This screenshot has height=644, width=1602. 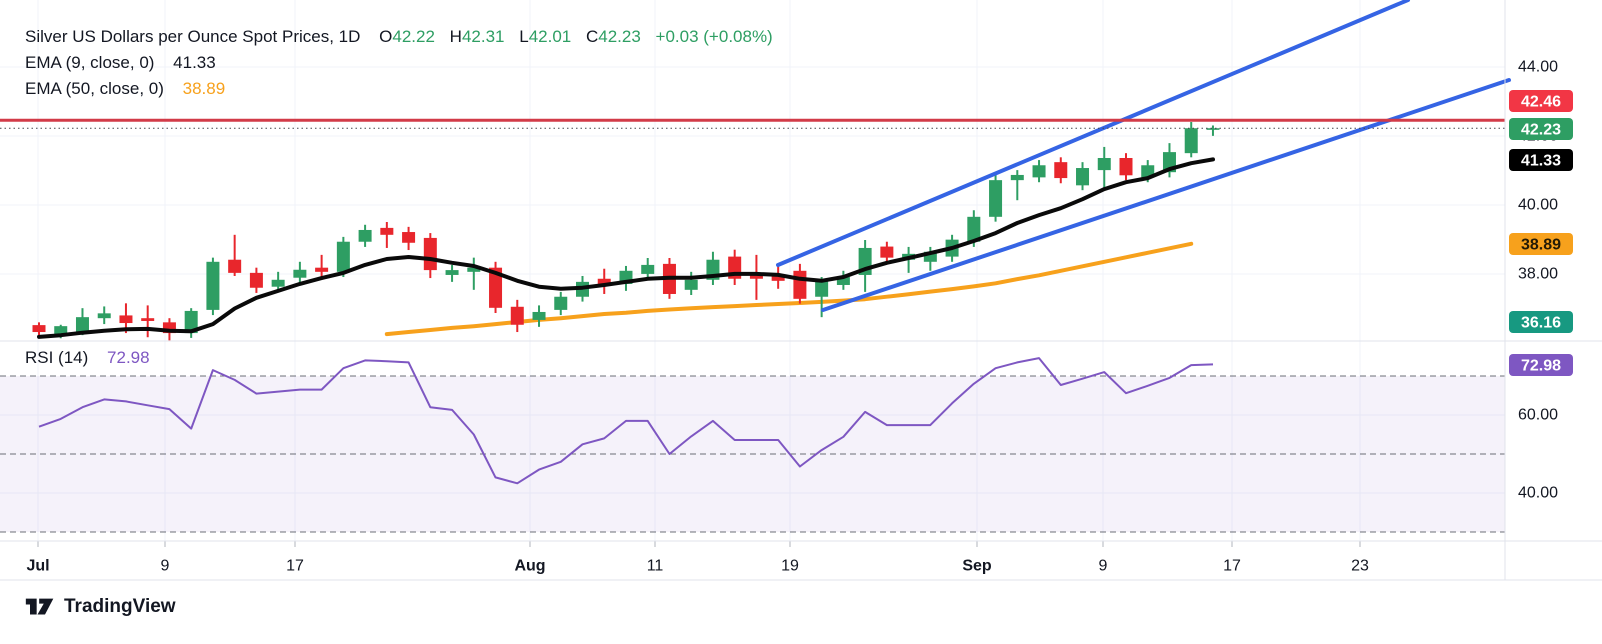 I want to click on ema50-price-label: 38.89, so click(x=1541, y=244).